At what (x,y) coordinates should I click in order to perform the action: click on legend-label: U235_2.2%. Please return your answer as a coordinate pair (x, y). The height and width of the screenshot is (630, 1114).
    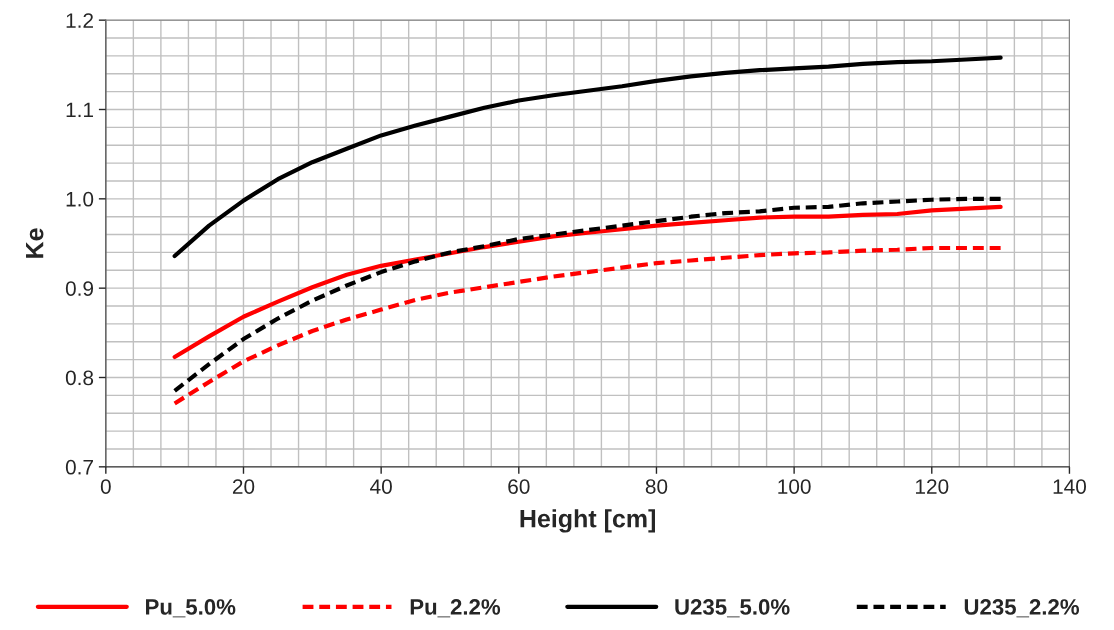
    Looking at the image, I should click on (1022, 608).